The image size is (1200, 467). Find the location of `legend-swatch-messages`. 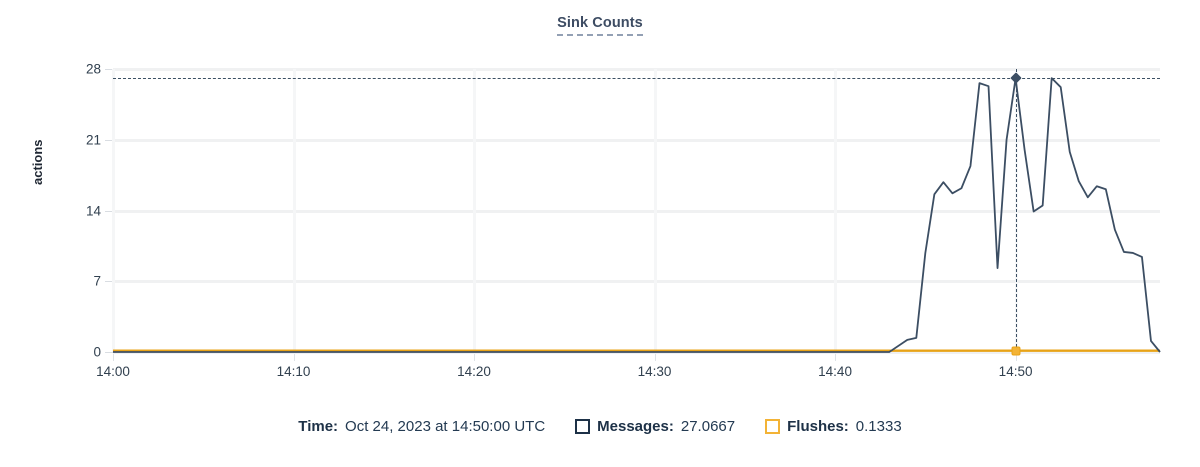

legend-swatch-messages is located at coordinates (583, 426).